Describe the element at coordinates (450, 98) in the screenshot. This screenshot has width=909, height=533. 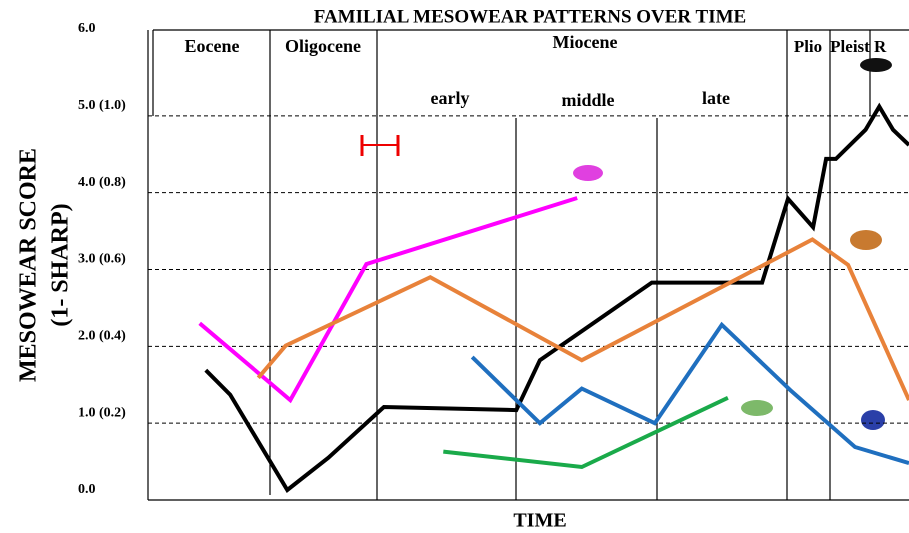
I see `subepoch-label: early` at that location.